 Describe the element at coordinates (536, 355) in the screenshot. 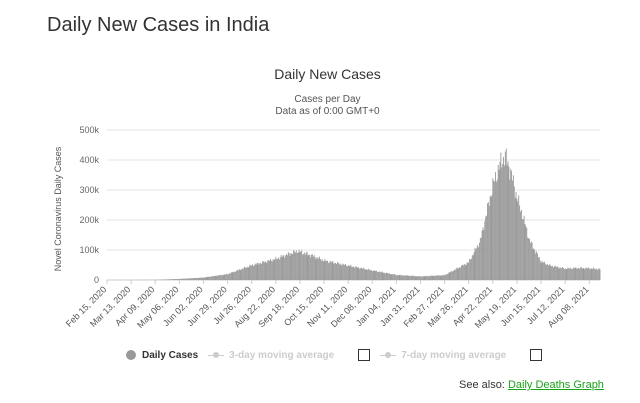

I see `7-day-average-checkbox` at that location.